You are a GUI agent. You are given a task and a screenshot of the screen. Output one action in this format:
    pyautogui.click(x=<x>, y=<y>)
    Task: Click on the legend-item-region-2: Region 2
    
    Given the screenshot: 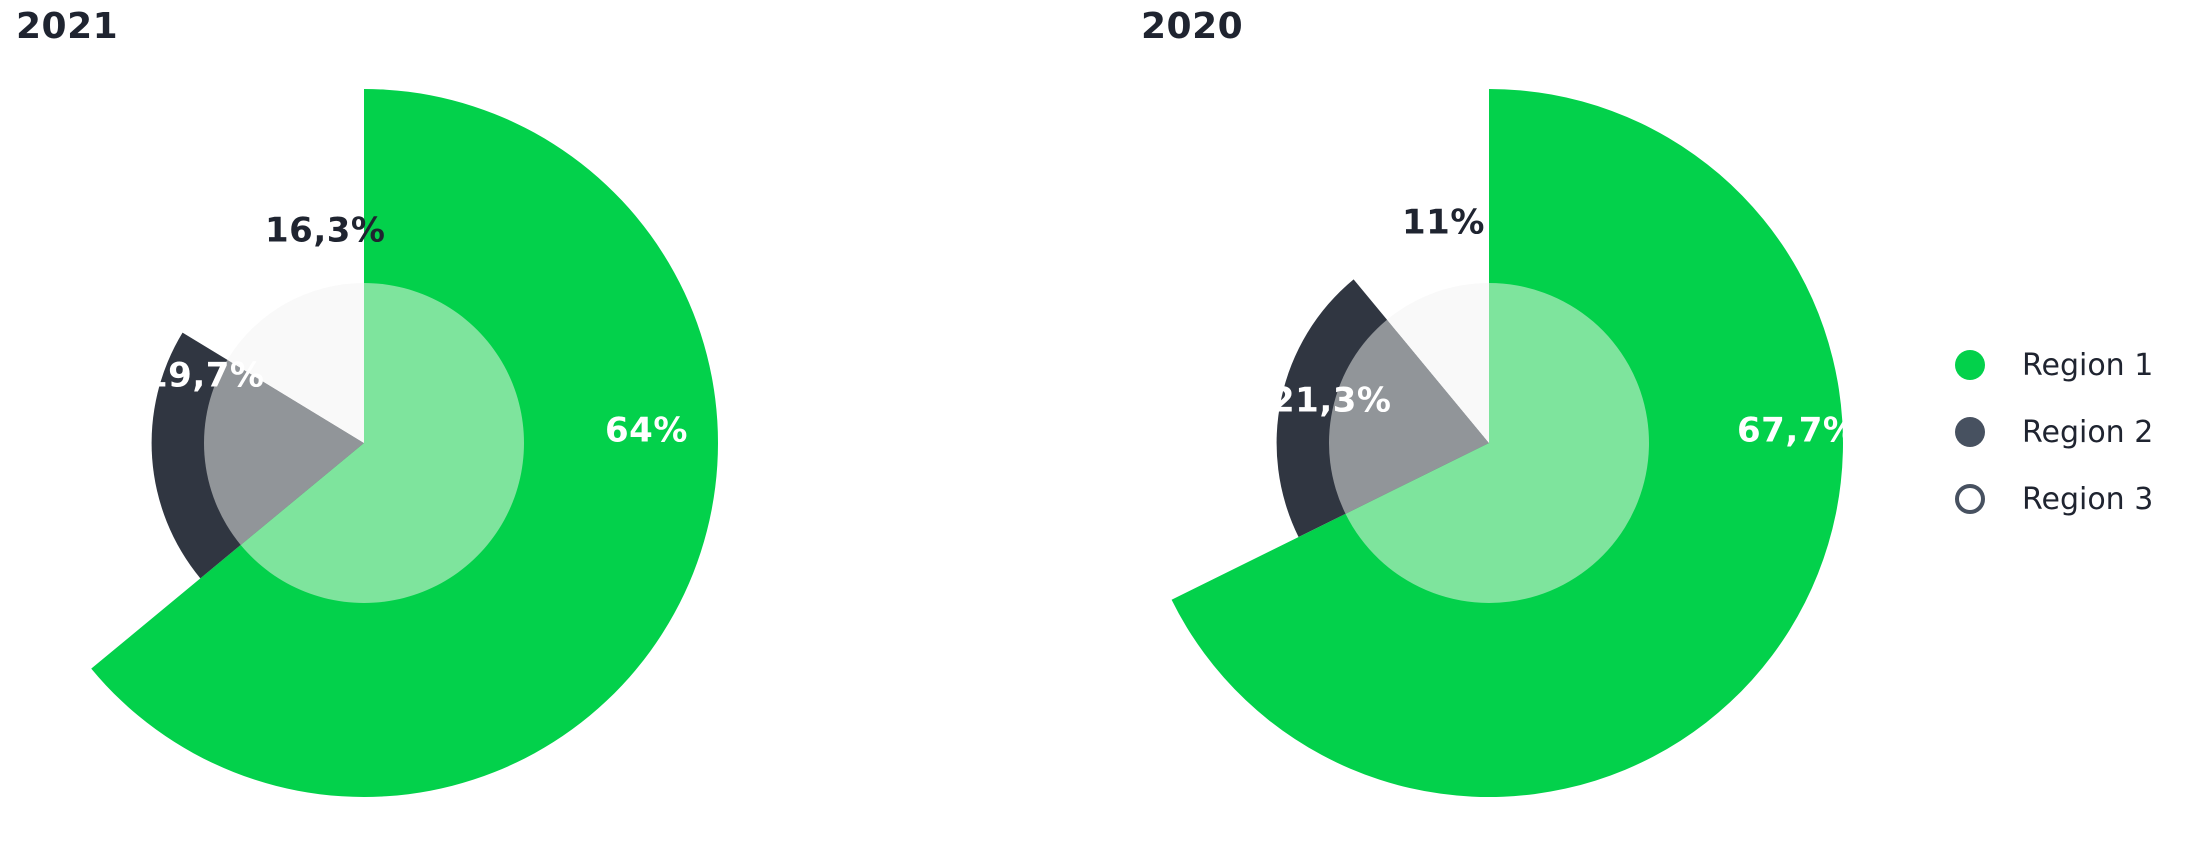 What is the action you would take?
    pyautogui.click(x=2054, y=432)
    